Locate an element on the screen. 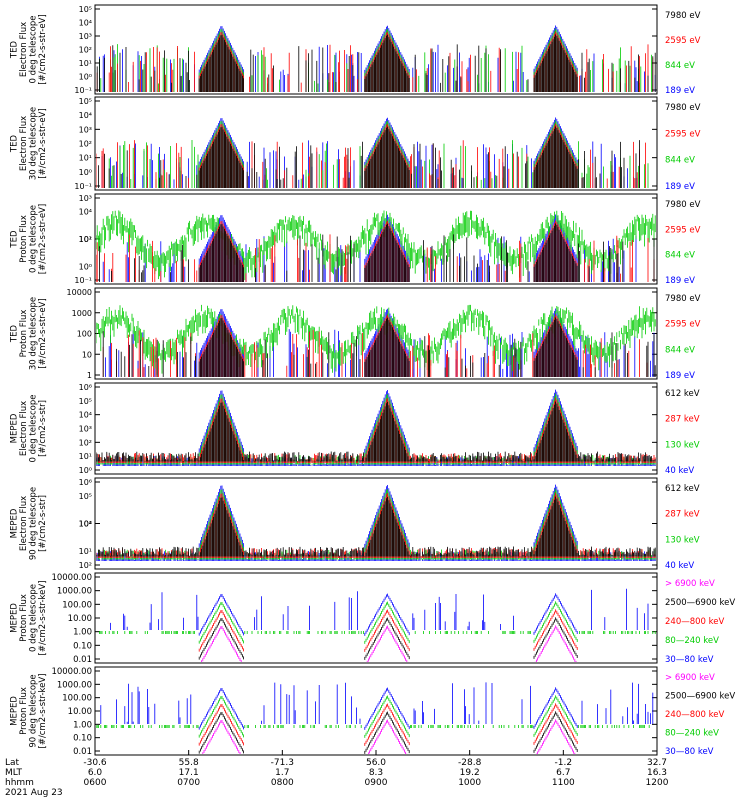  y-tick-label: 10000.00 is located at coordinates (71, 672).